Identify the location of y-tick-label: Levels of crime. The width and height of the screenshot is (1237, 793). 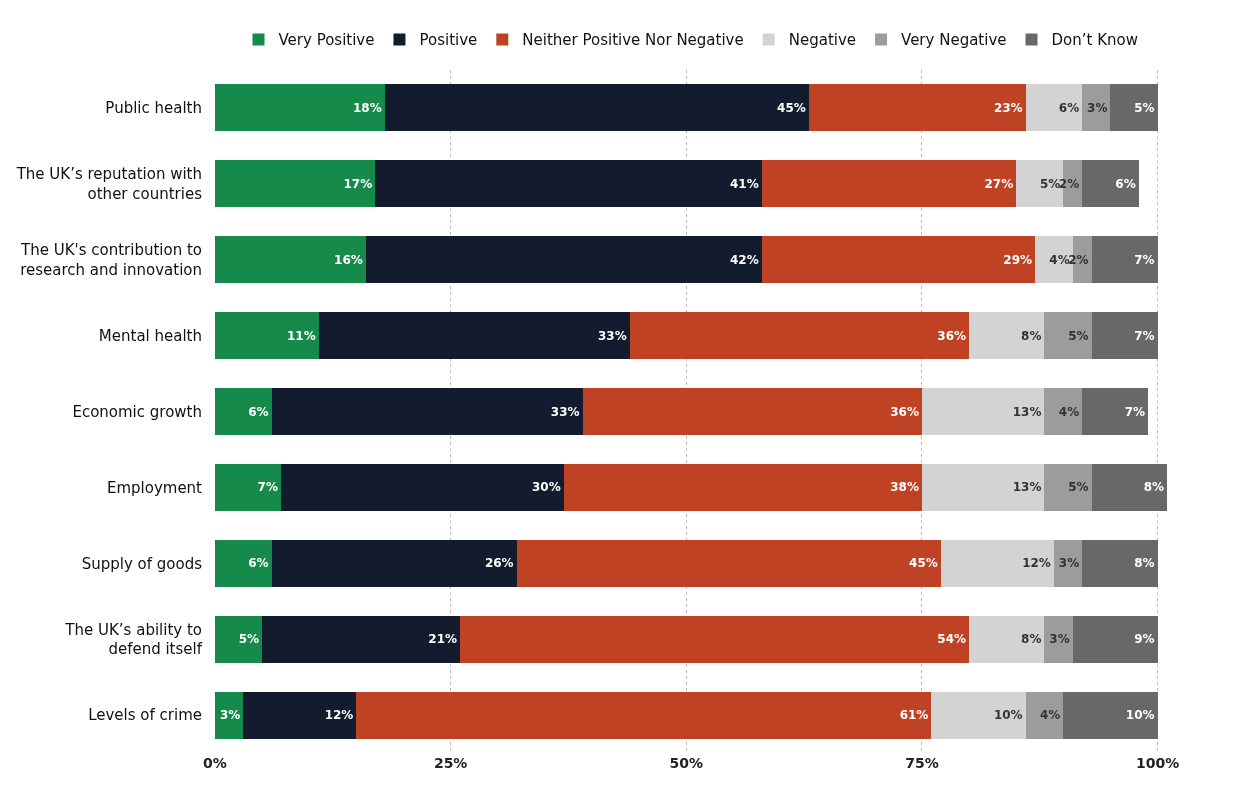
(145, 715).